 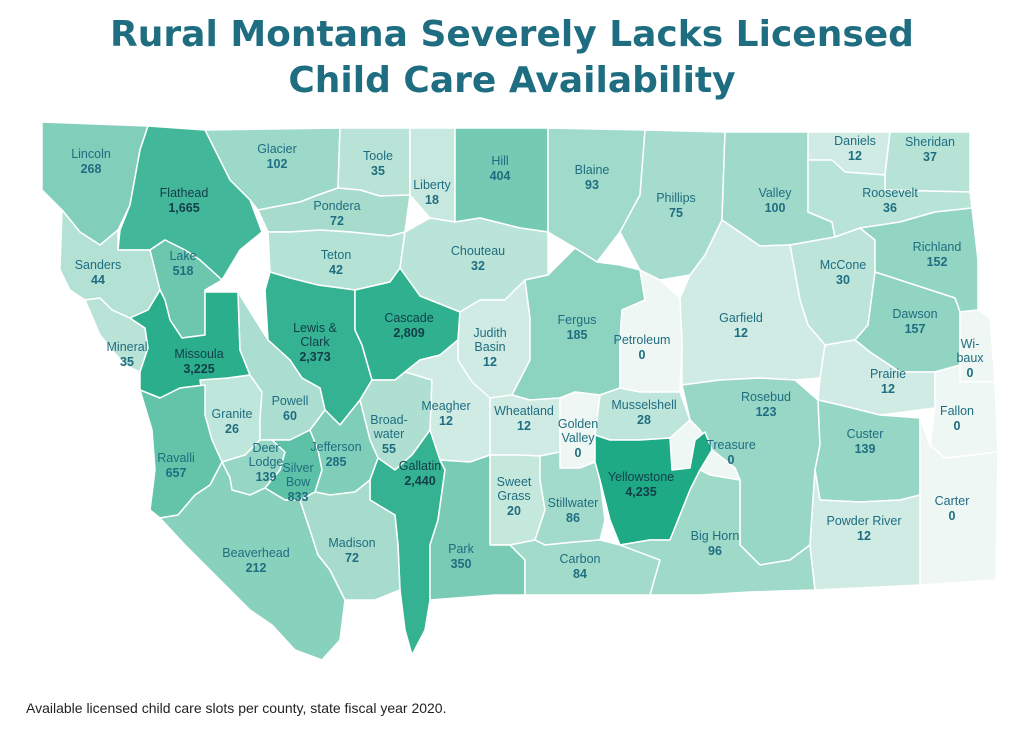 What do you see at coordinates (432, 200) in the screenshot?
I see `county-value: 18` at bounding box center [432, 200].